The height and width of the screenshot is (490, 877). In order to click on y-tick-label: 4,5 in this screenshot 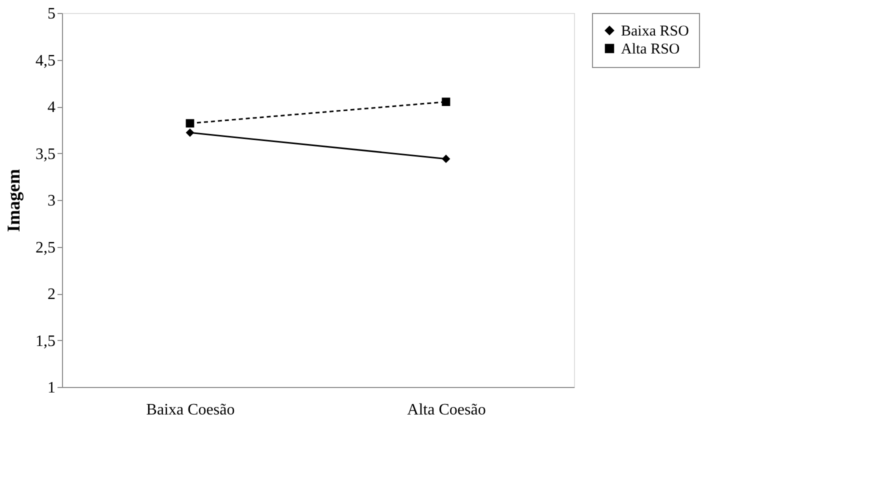, I will do `click(46, 61)`.